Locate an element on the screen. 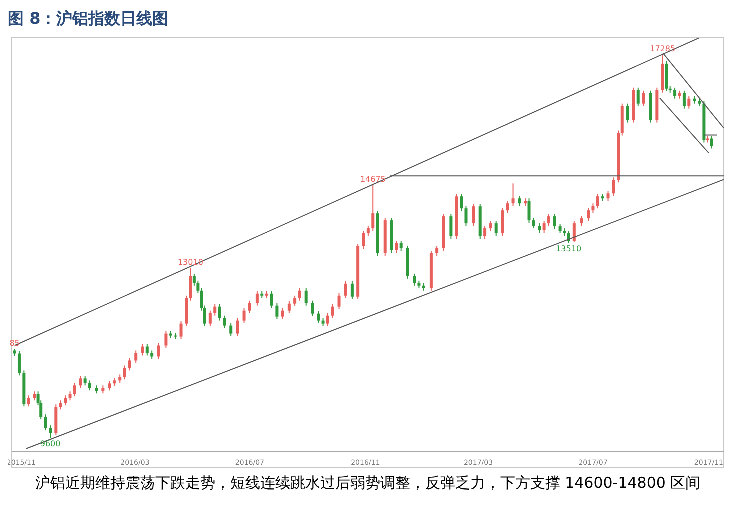 This screenshot has width=736, height=506. text: 沪铝近期维持震荡下跌走势，短线连续跳水过后弱势调整，反弹乏力，下方支撑 14600-14800 区间 is located at coordinates (368, 483).